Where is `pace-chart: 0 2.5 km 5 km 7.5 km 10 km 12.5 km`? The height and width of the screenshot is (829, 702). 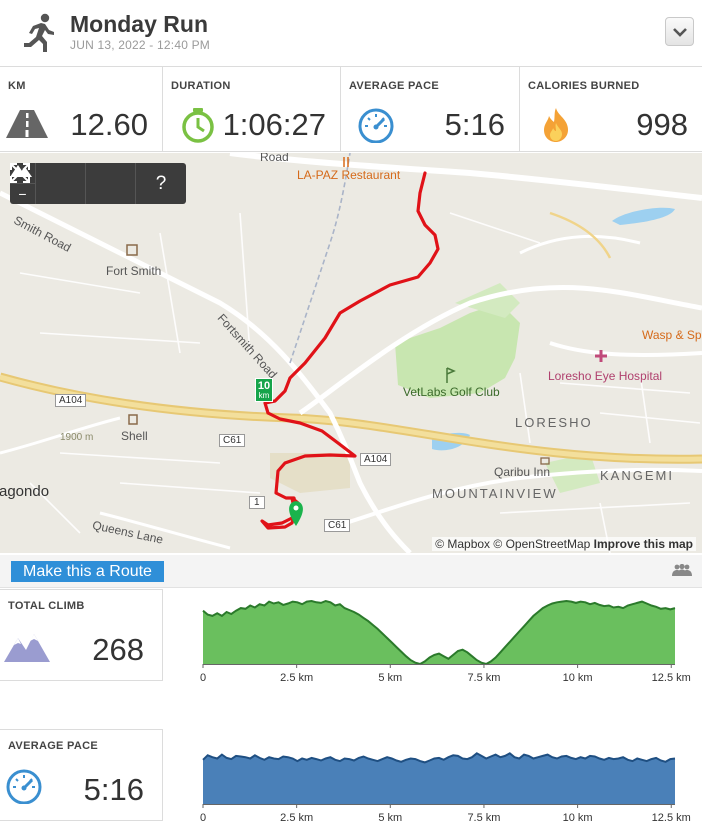 pace-chart: 0 2.5 km 5 km 7.5 km 10 km 12.5 km is located at coordinates (445, 788).